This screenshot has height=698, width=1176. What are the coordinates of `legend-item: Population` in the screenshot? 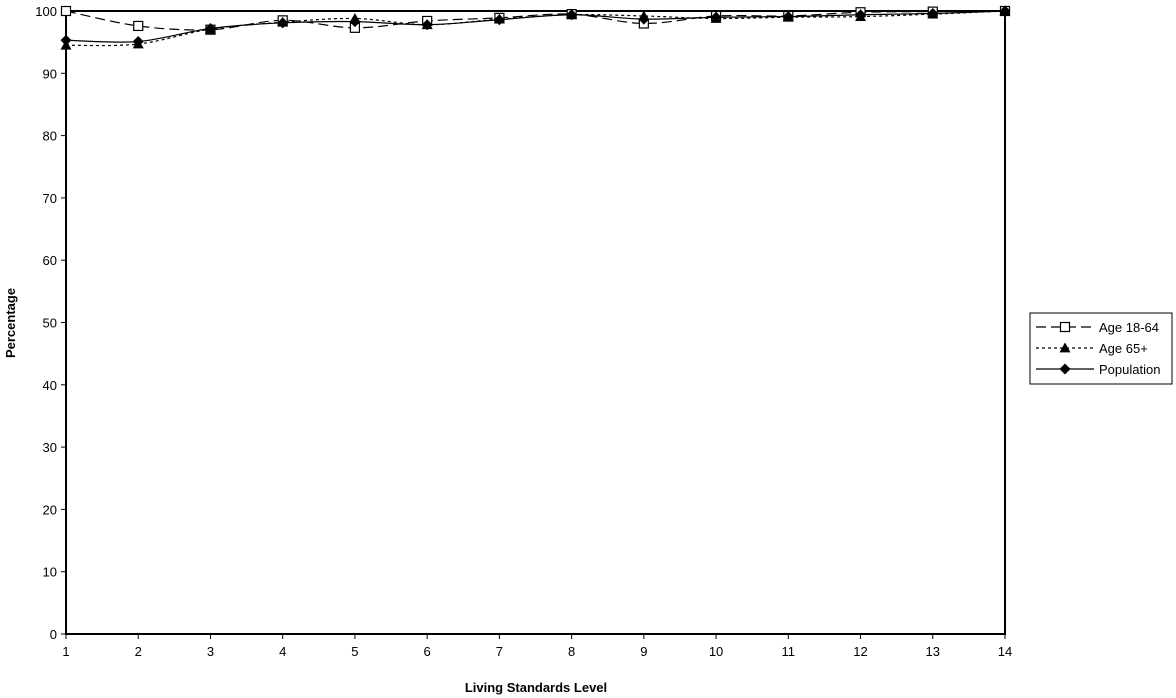 It's located at (1098, 369).